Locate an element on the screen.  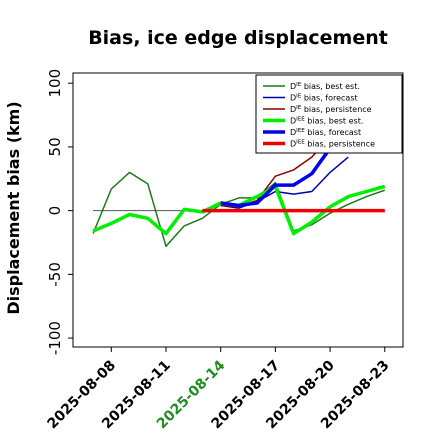
legend-label: DIE bias, persistence is located at coordinates (331, 109).